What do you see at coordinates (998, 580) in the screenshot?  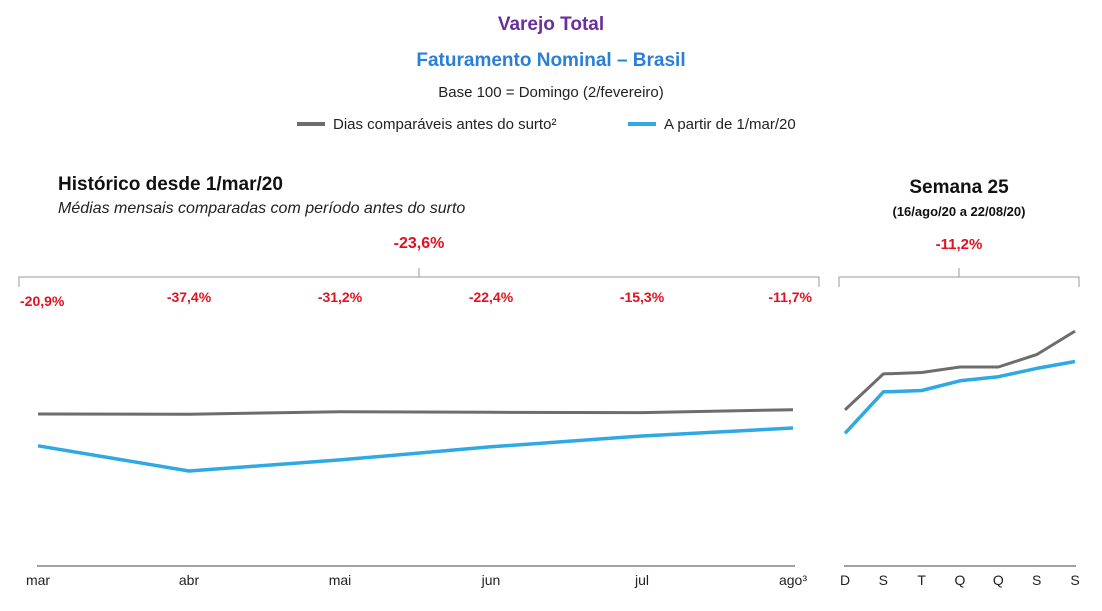 I see `week-x-tick-4: Q` at bounding box center [998, 580].